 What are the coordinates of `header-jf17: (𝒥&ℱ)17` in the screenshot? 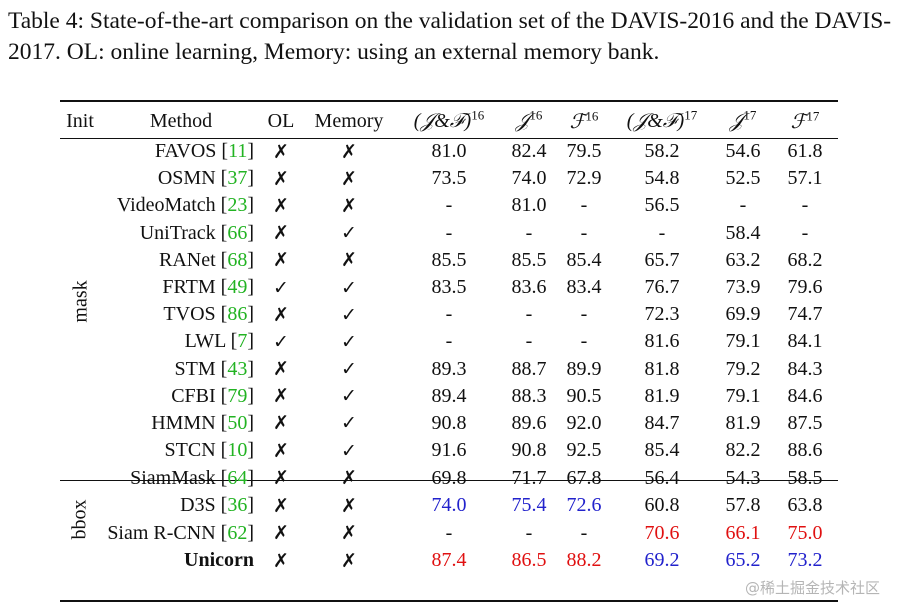 It's located at (662, 119).